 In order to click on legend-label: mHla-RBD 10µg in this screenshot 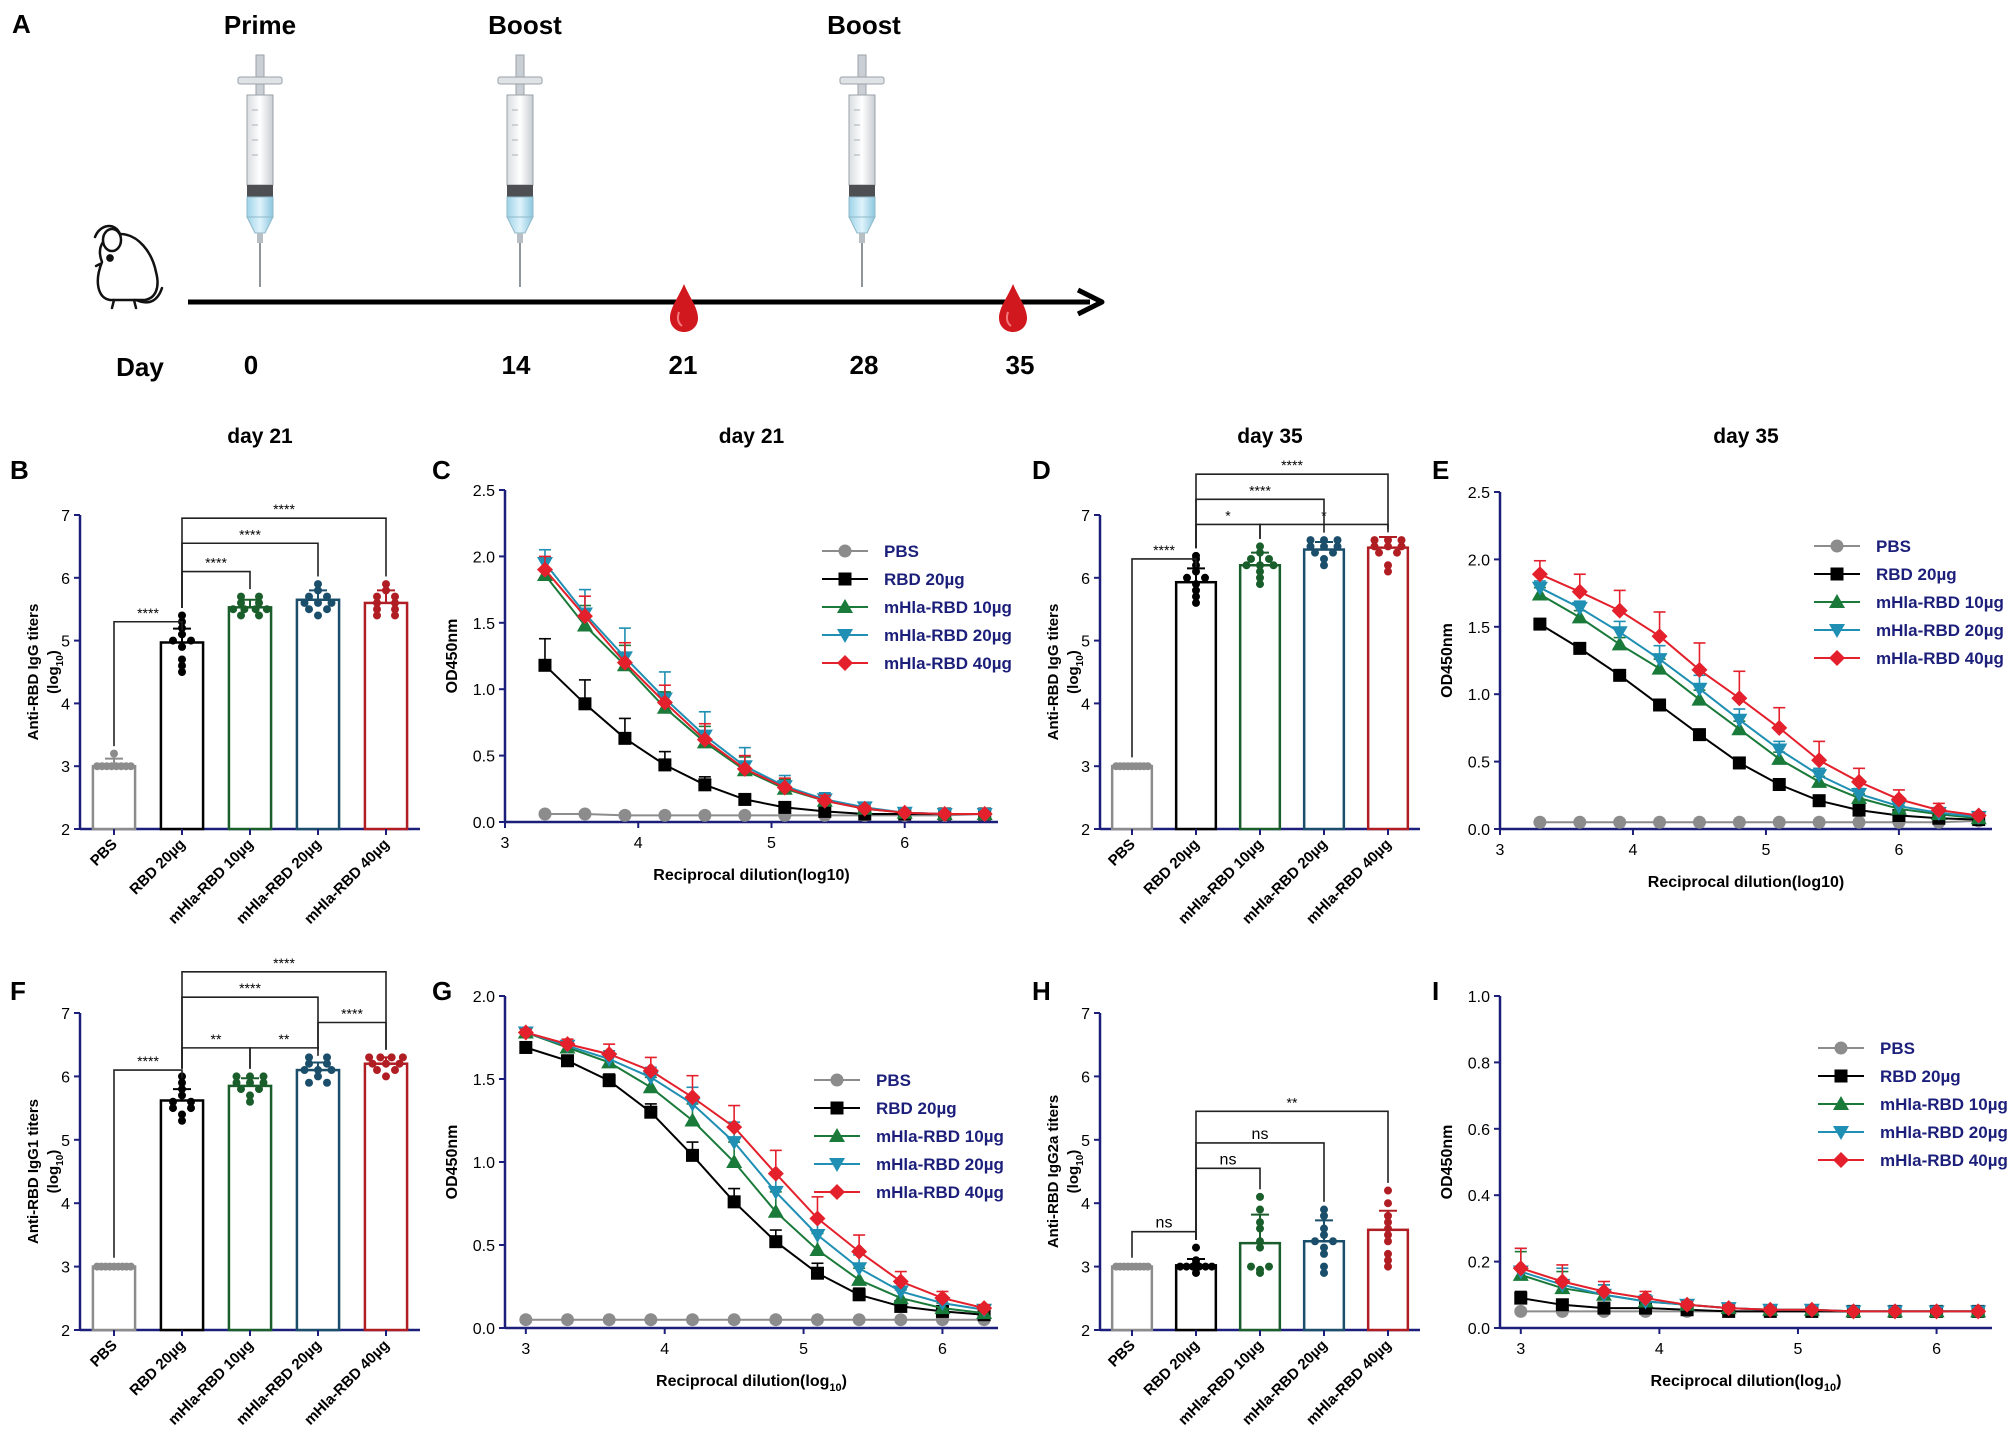, I will do `click(1940, 602)`.